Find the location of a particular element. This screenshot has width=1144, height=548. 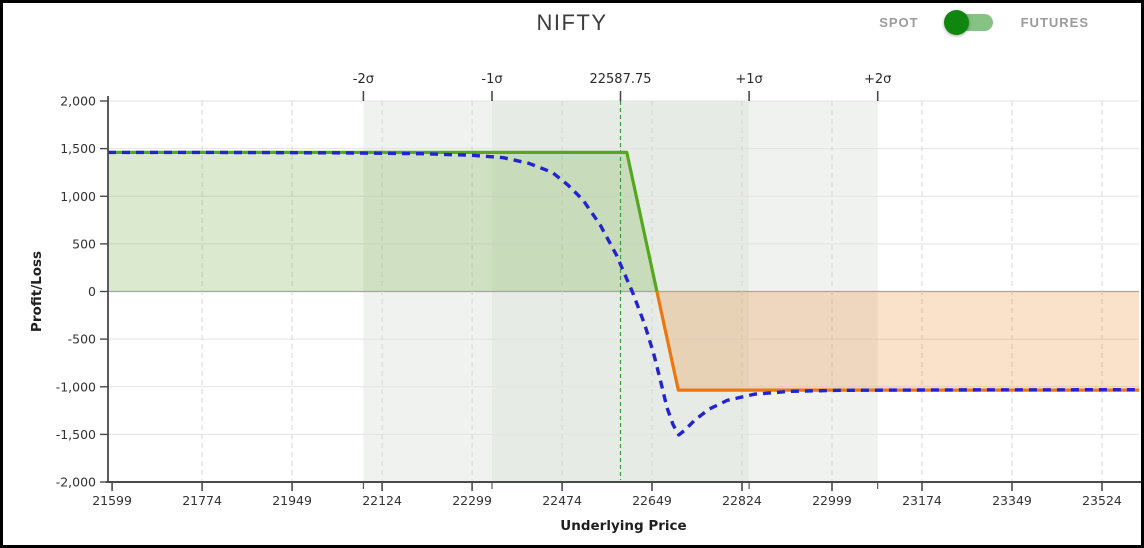

y-axis-title: Profit/Loss is located at coordinates (37, 291).